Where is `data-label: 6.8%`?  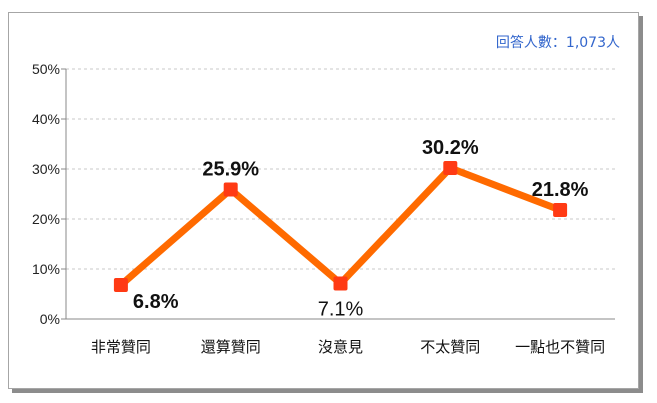
data-label: 6.8% is located at coordinates (156, 302).